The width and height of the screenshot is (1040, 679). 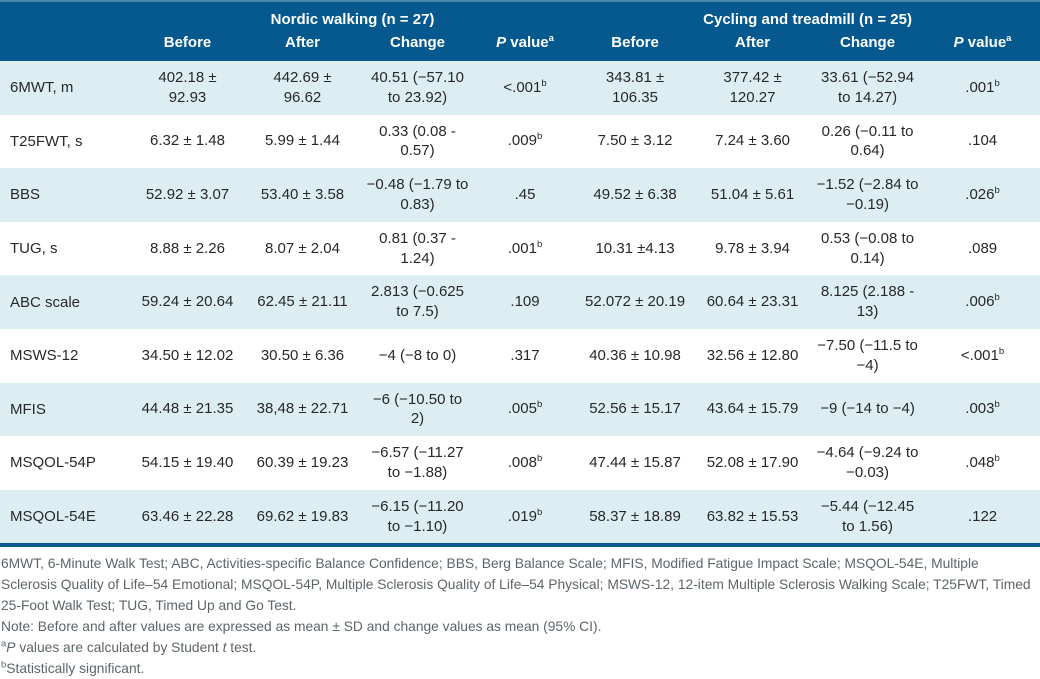 I want to click on corner-cell, so click(x=65, y=16).